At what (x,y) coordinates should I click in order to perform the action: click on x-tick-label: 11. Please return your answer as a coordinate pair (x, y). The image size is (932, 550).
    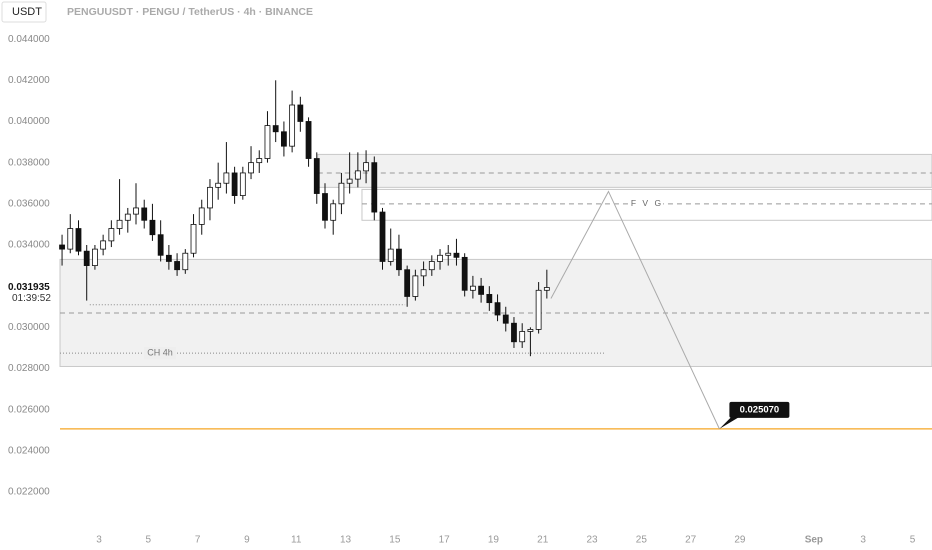
    Looking at the image, I should click on (296, 540).